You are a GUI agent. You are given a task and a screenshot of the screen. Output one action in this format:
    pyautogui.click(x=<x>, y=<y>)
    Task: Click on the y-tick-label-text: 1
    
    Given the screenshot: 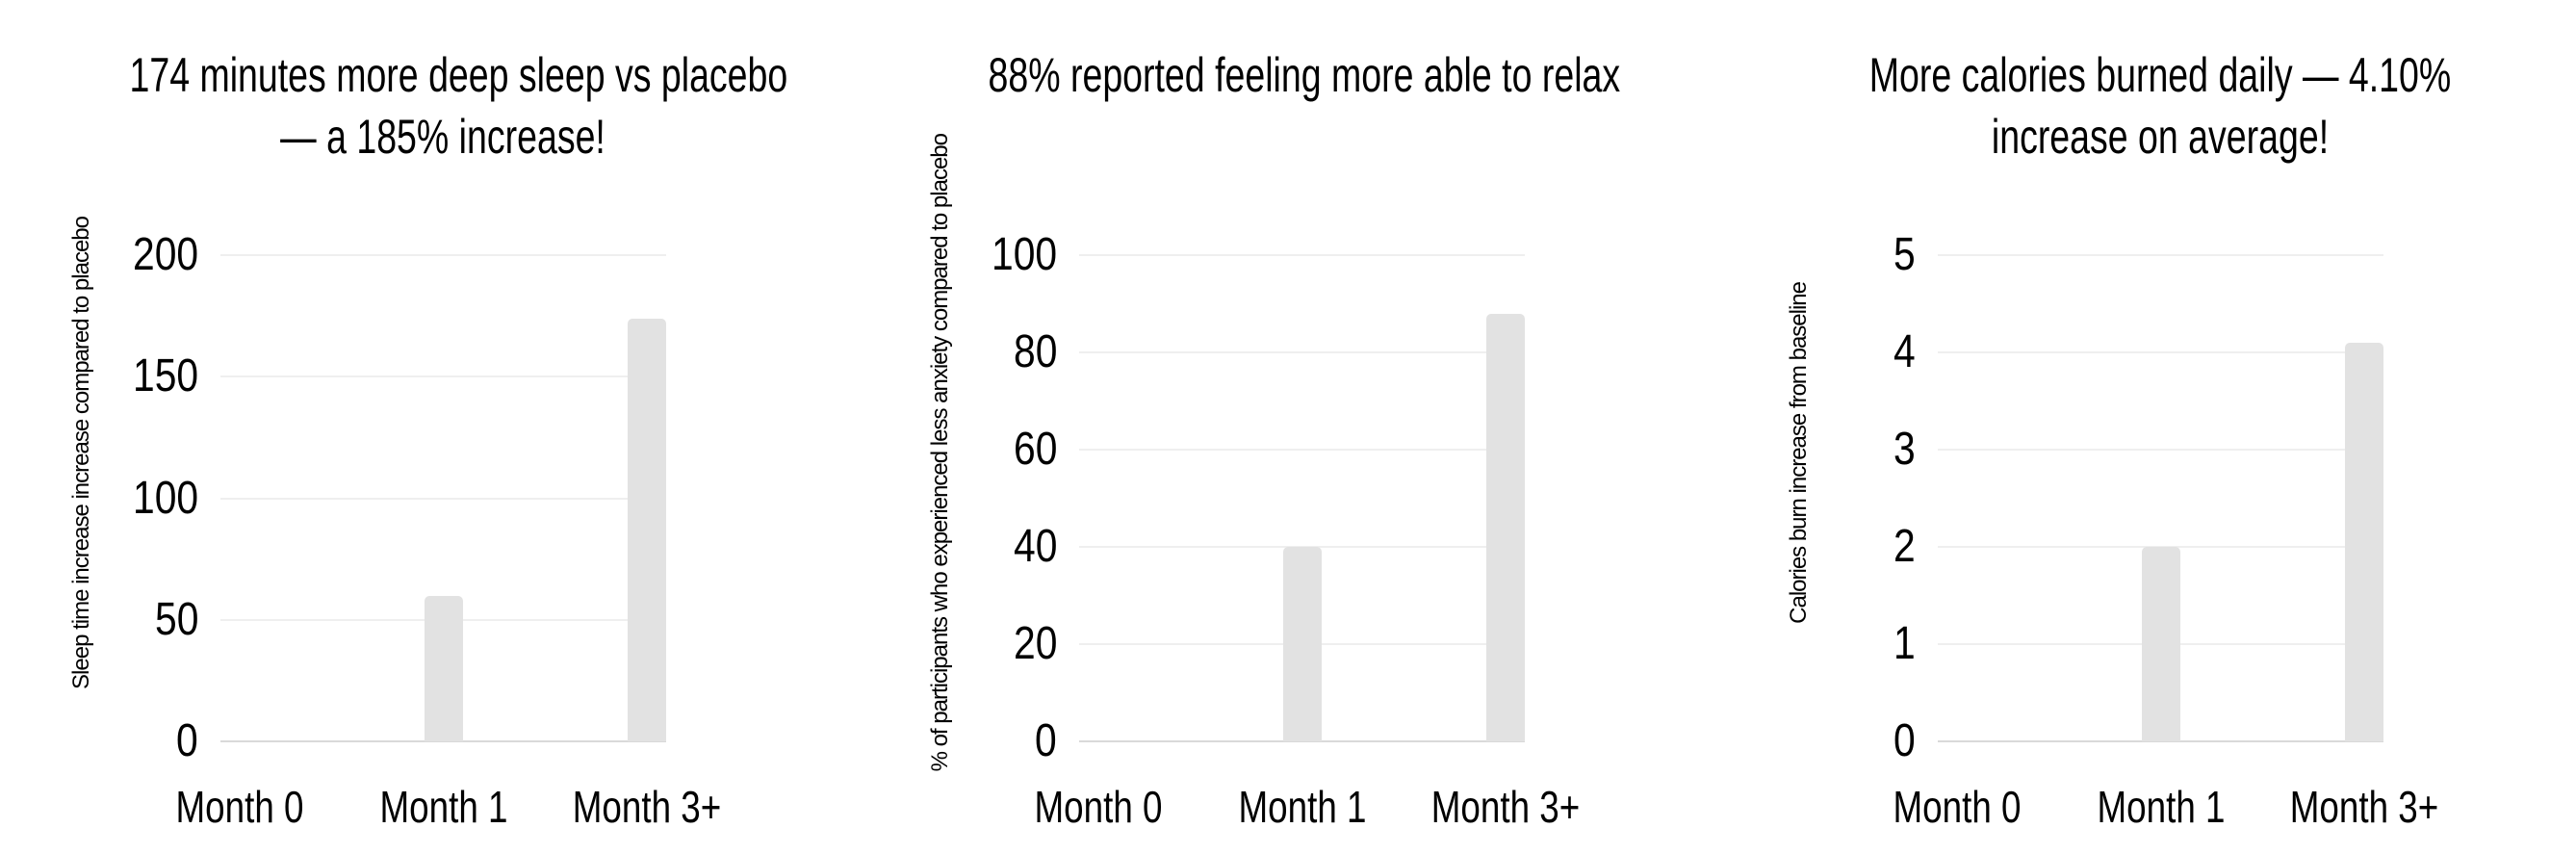 What is the action you would take?
    pyautogui.click(x=1905, y=643)
    